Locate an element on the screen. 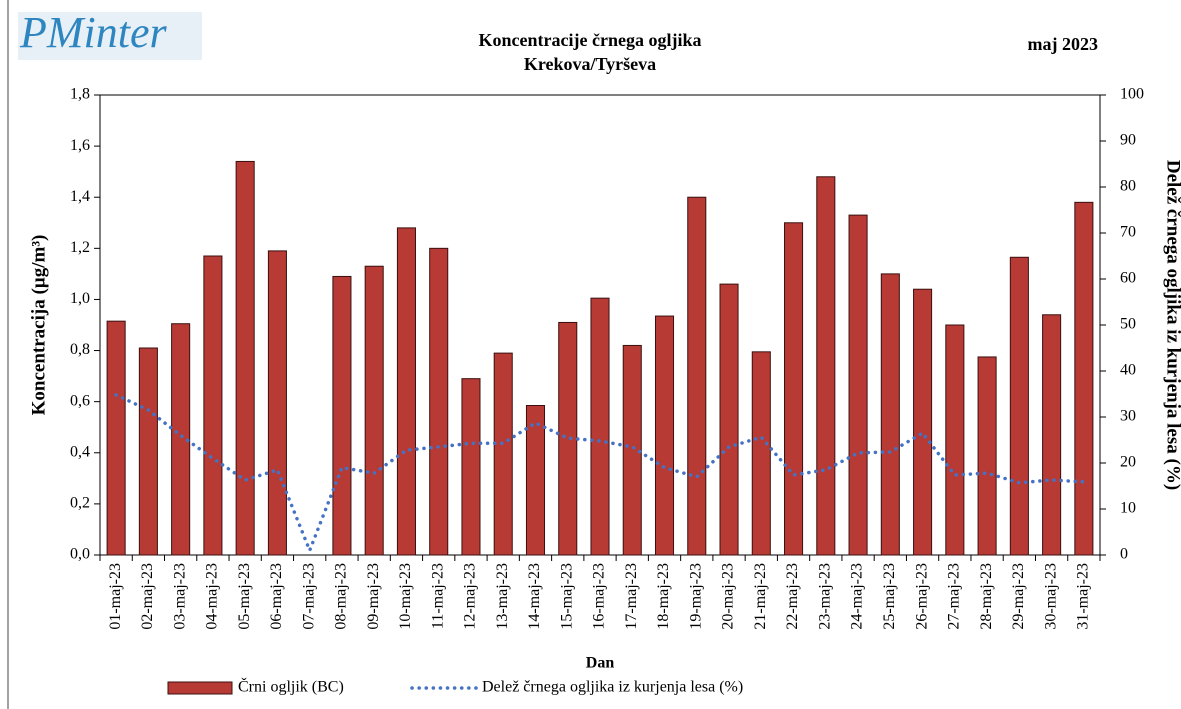 Image resolution: width=1181 pixels, height=709 pixels. y2-tick-label: 80 is located at coordinates (1128, 186).